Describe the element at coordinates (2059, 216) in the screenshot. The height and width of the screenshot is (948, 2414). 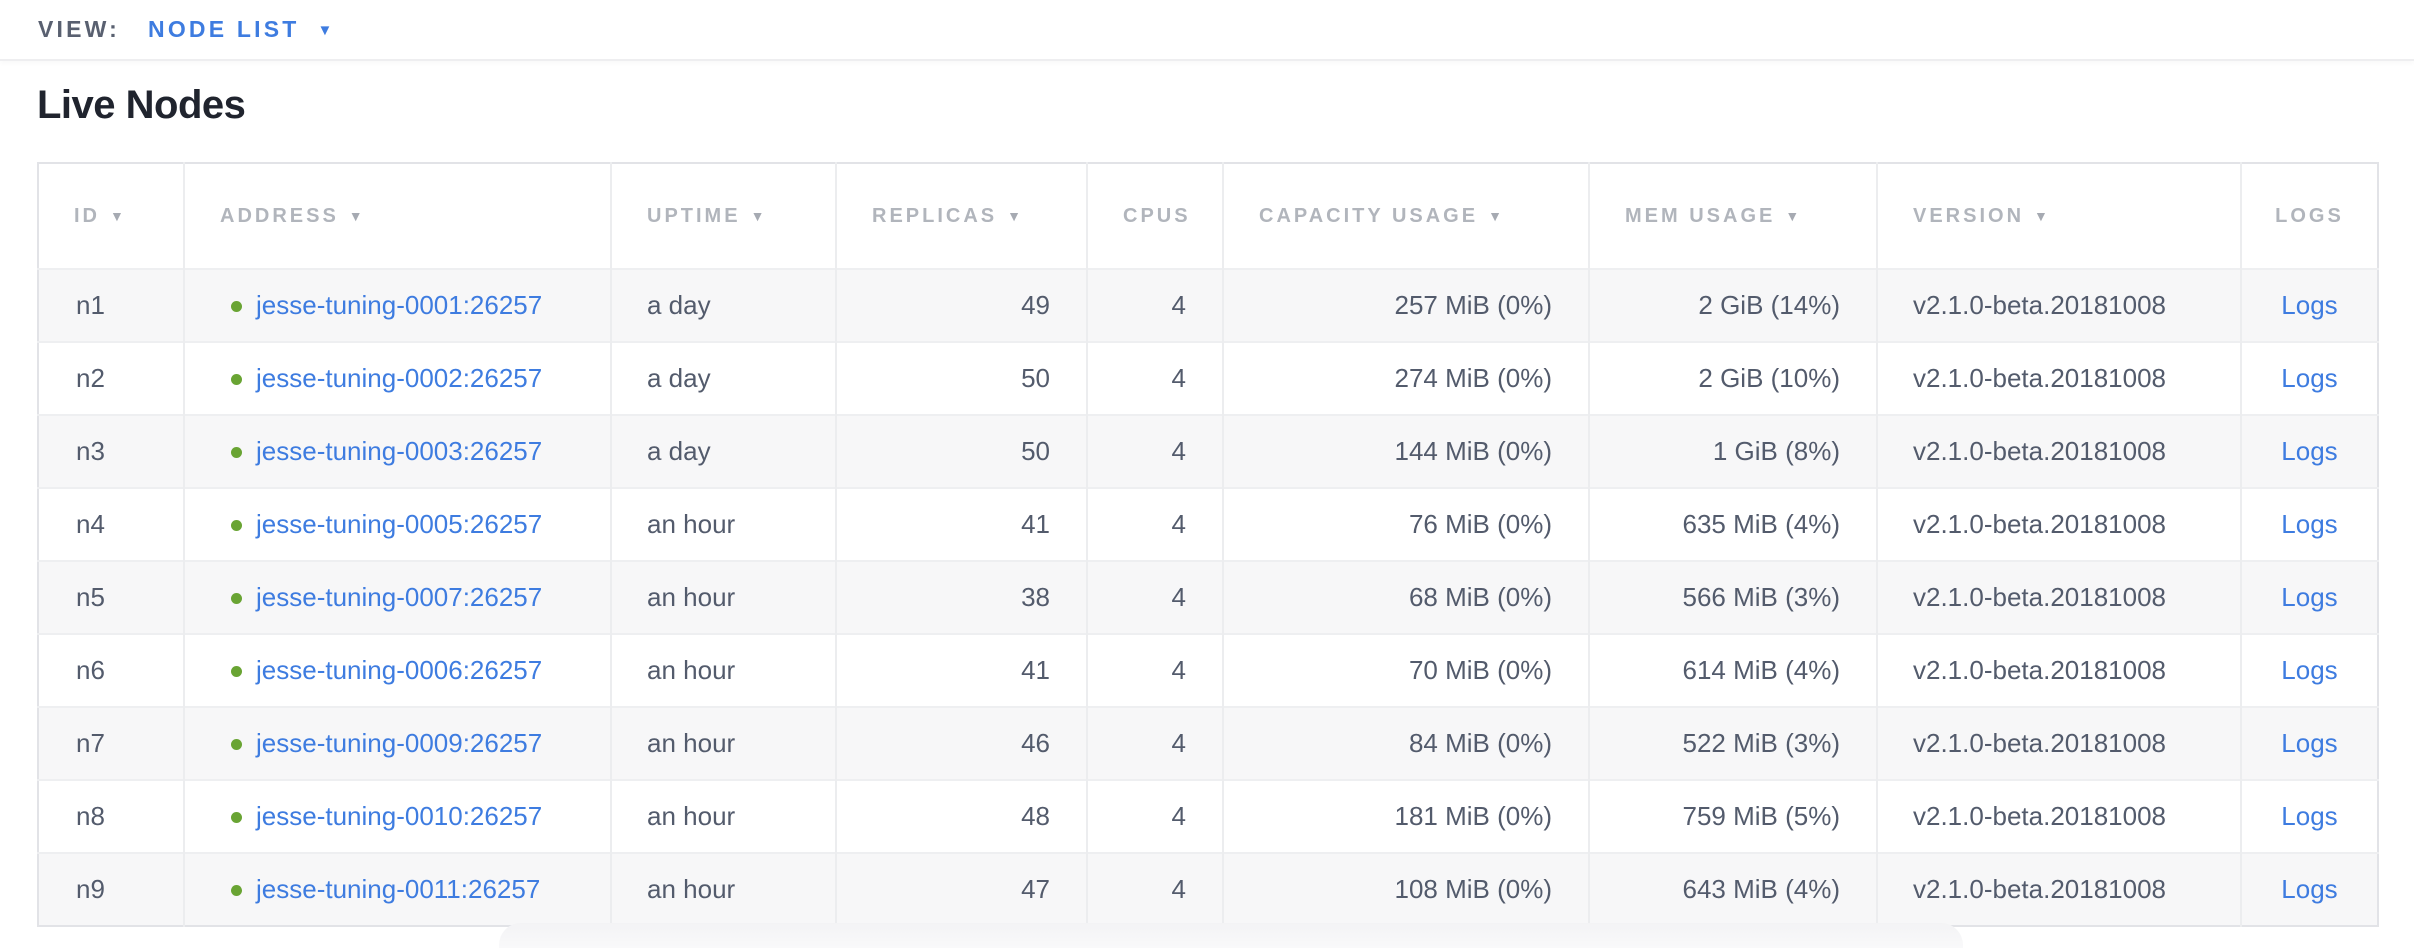
I see `column-header-version: VERSION ▼` at that location.